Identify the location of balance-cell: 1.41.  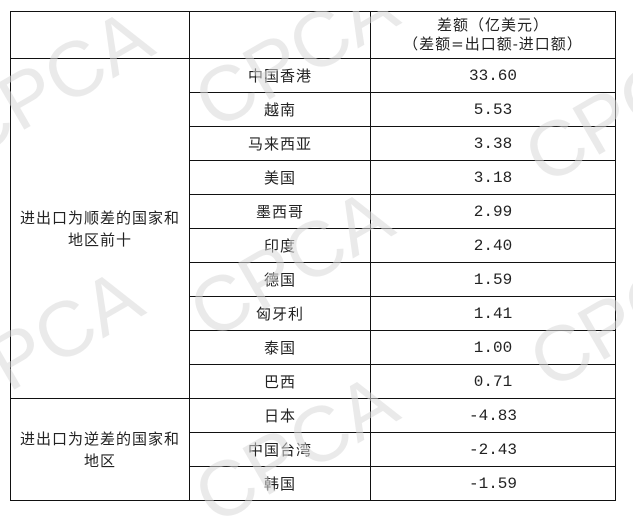
(493, 314).